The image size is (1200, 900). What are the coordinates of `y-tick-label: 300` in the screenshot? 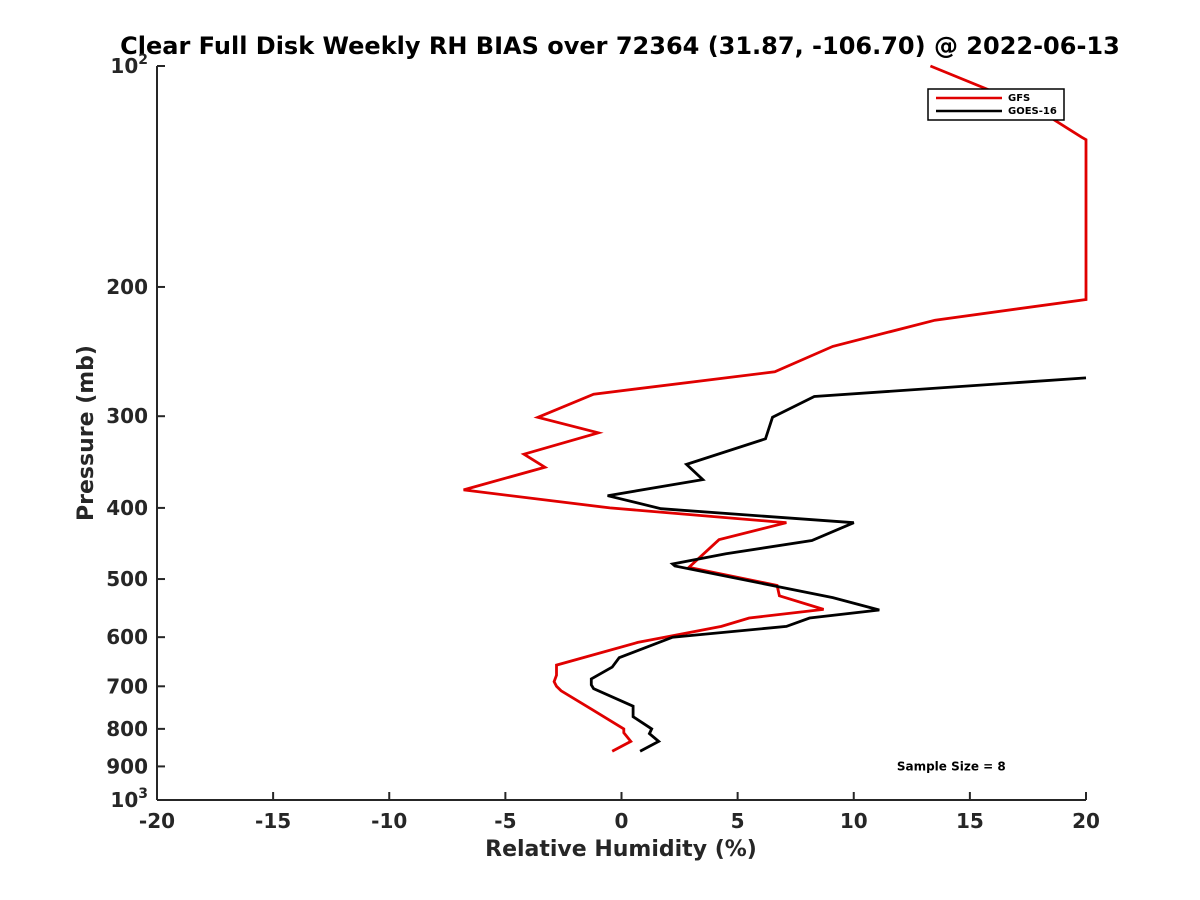 It's located at (127, 416).